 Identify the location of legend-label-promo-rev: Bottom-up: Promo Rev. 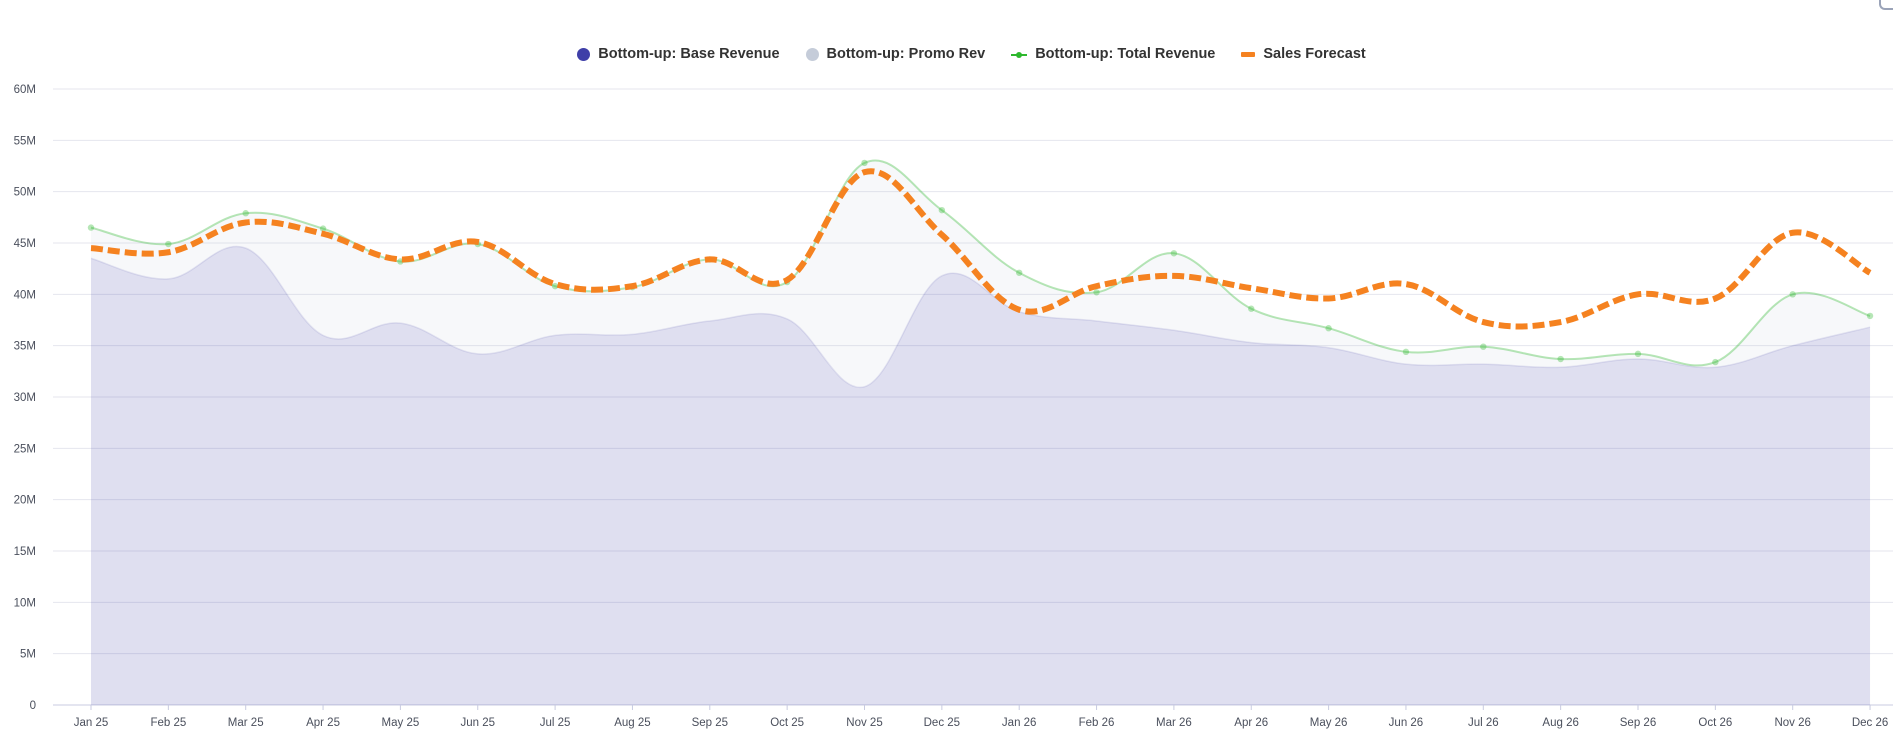
(906, 54).